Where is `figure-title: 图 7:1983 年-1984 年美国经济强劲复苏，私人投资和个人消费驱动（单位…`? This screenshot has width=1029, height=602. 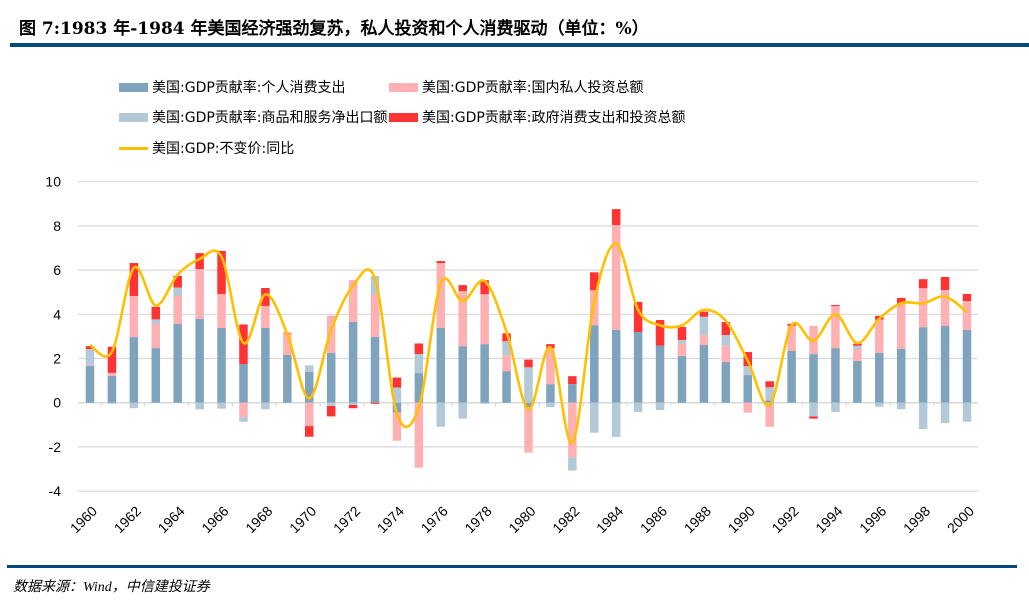
figure-title: 图 7:1983 年-1984 年美国经济强劲复苏，私人投资和个人消费驱动（单位… is located at coordinates (334, 29).